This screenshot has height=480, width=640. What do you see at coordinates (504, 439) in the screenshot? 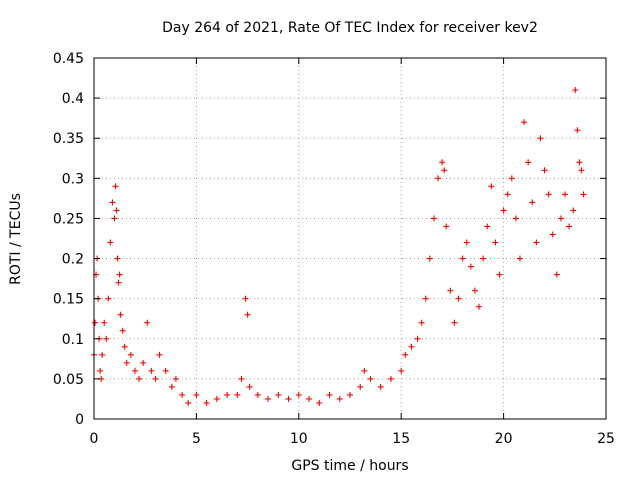
I see `x-tick-label: 20` at bounding box center [504, 439].